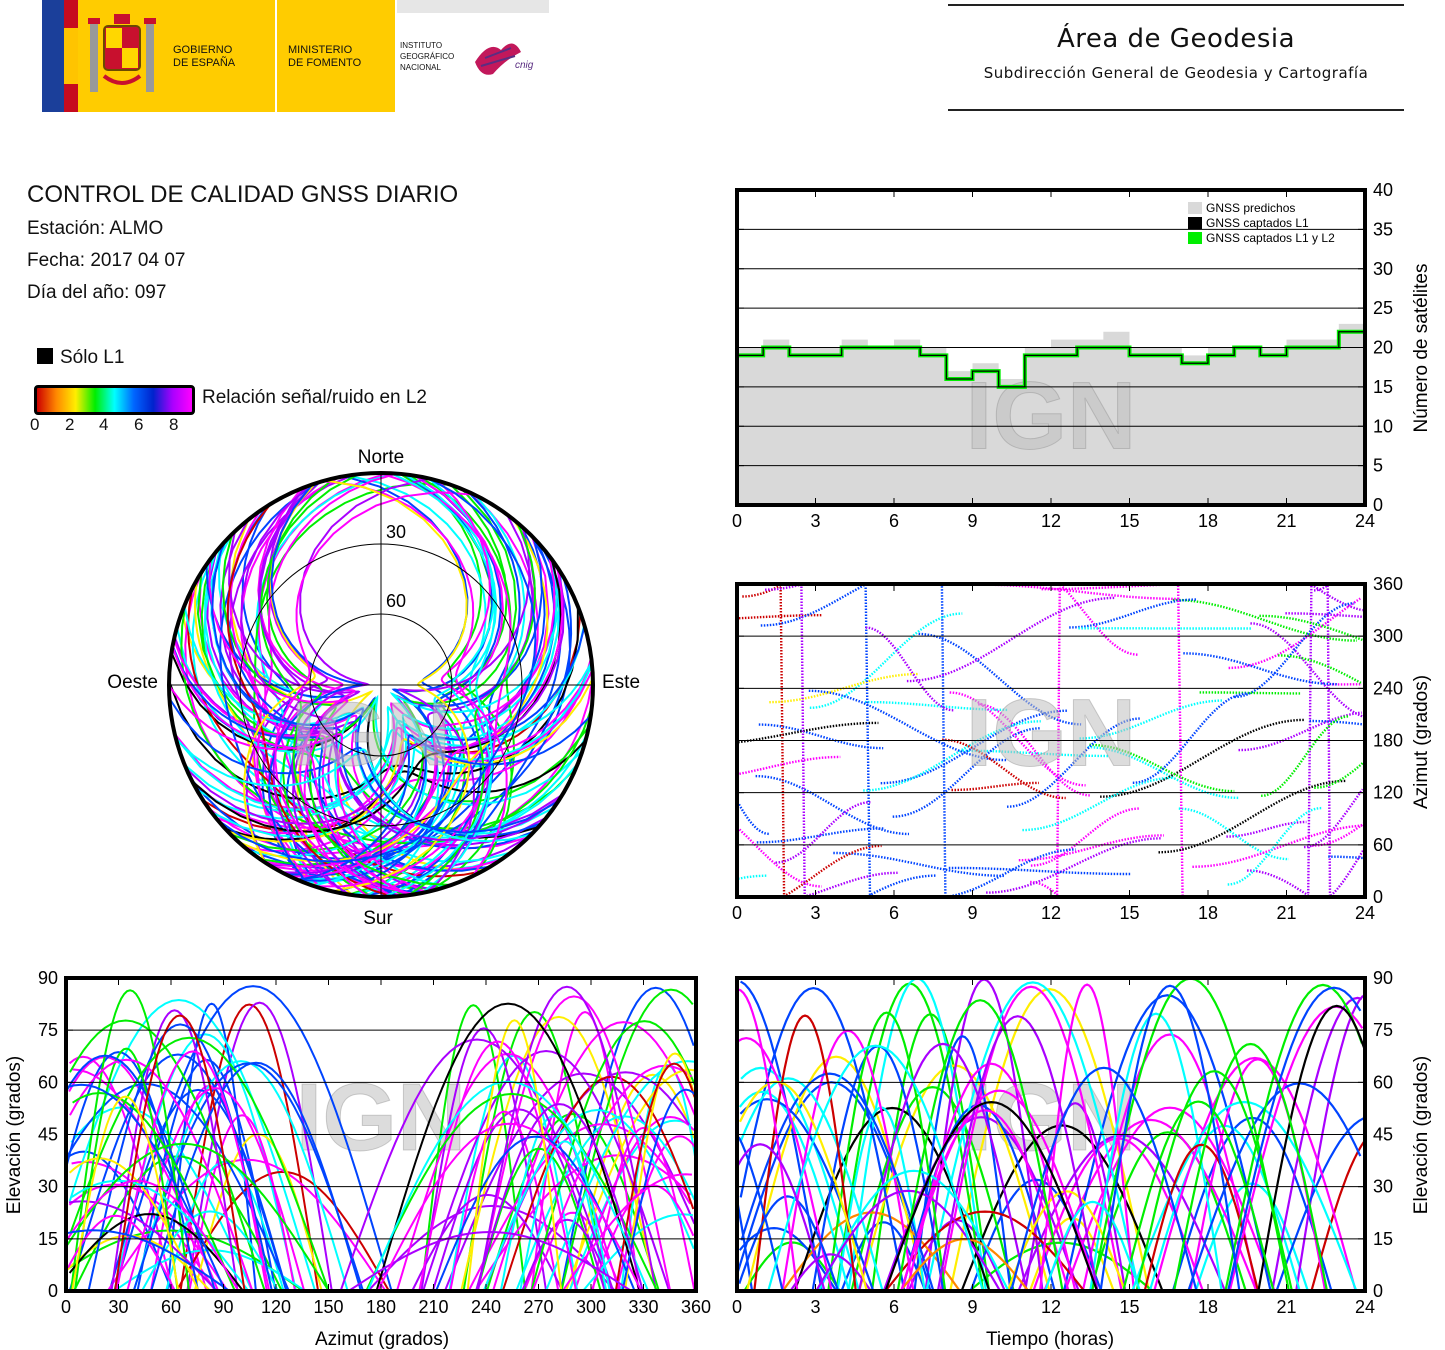 The image size is (1445, 1350). I want to click on y-tick-label: 15, so click(1383, 387).